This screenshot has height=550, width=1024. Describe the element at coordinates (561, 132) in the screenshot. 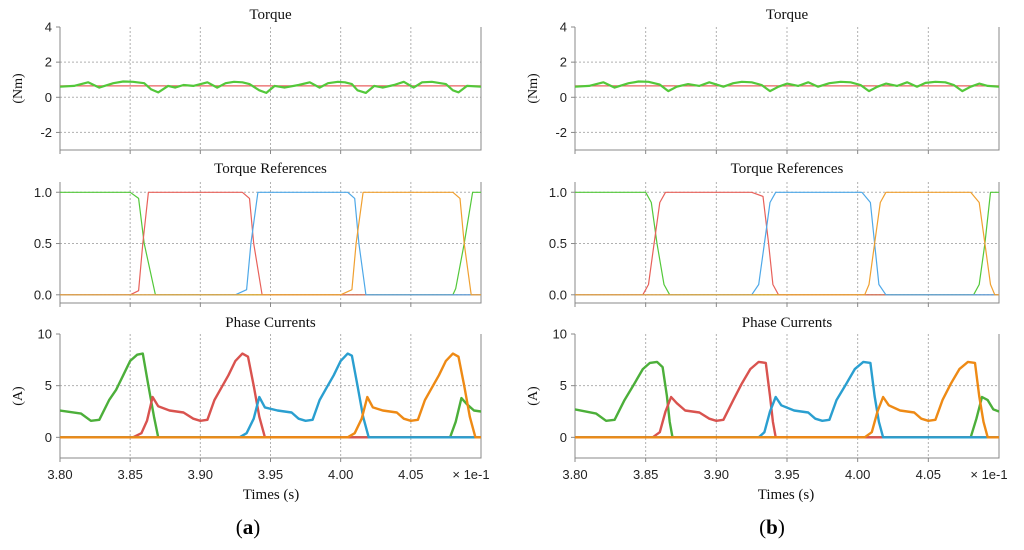

I see `b-torque-ytick-label: -2` at that location.